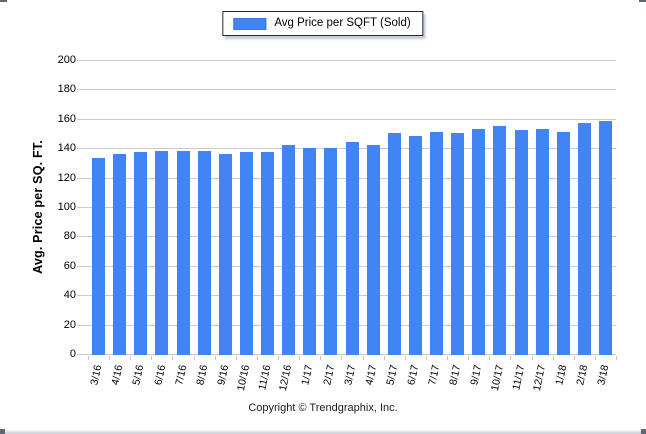 This screenshot has height=434, width=646. Describe the element at coordinates (162, 252) in the screenshot. I see `bar-6/16` at that location.